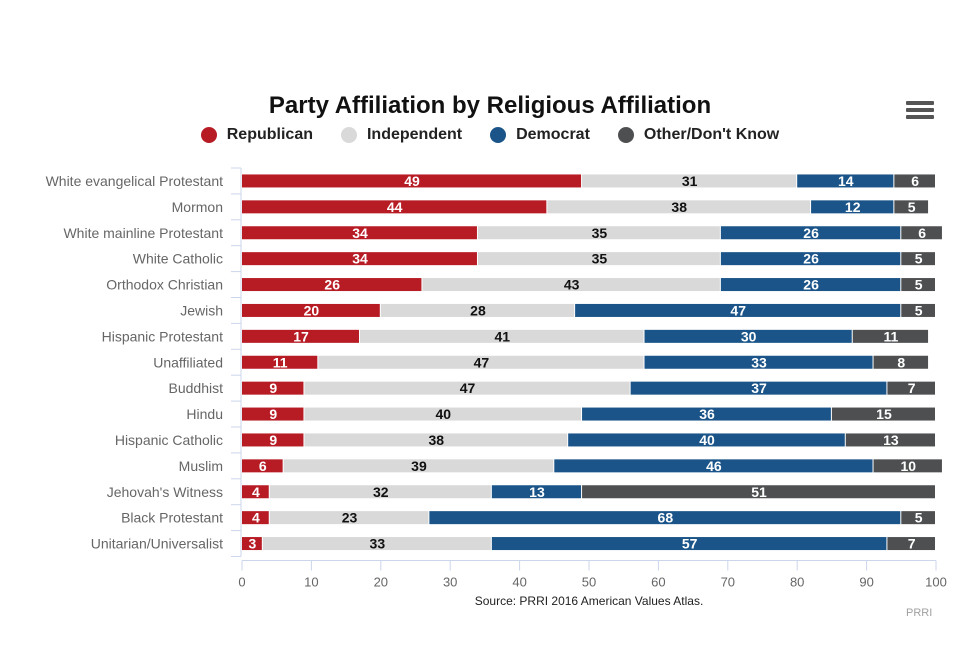  Describe the element at coordinates (269, 134) in the screenshot. I see `legend-label: Republican` at that location.